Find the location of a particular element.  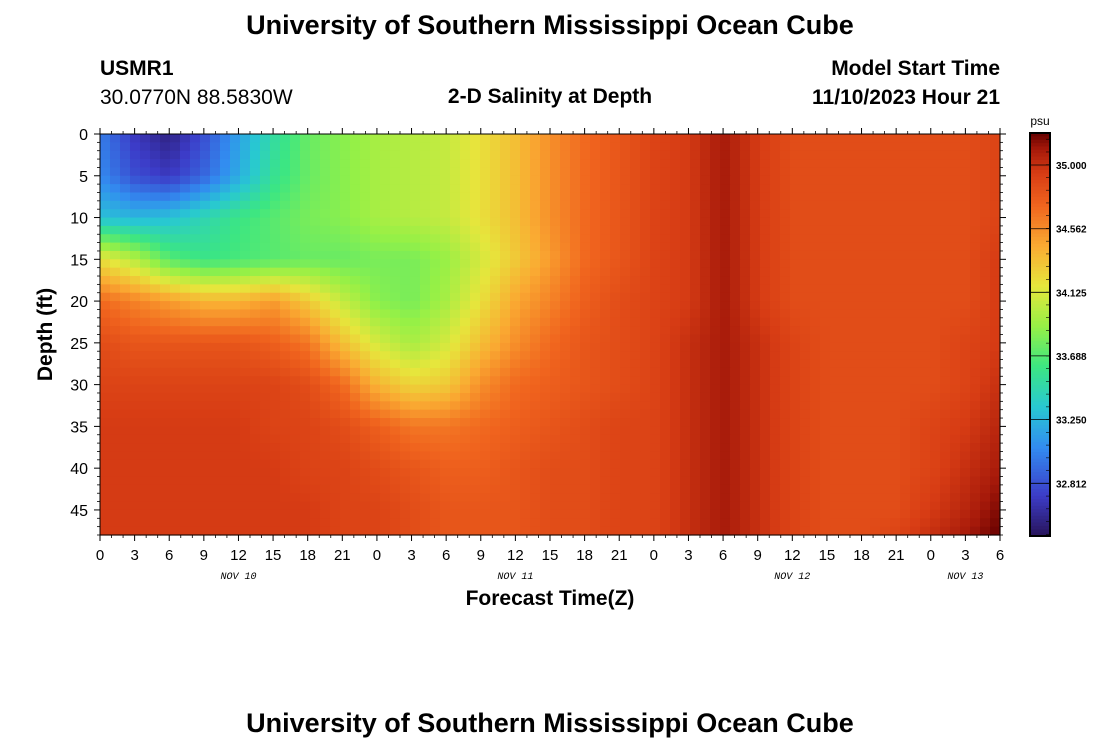

colorbar-units: psu is located at coordinates (1039, 121).